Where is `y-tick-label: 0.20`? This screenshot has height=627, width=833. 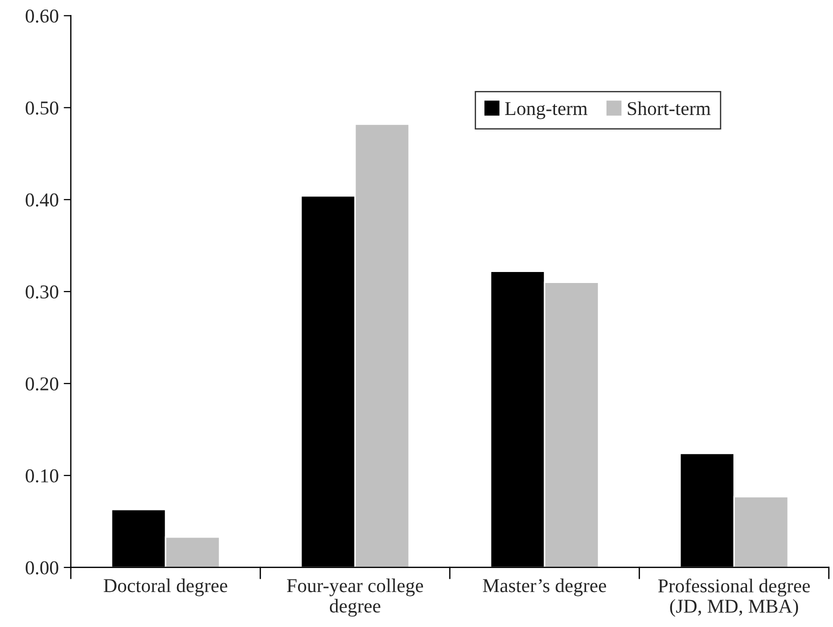
y-tick-label: 0.20 is located at coordinates (42, 384).